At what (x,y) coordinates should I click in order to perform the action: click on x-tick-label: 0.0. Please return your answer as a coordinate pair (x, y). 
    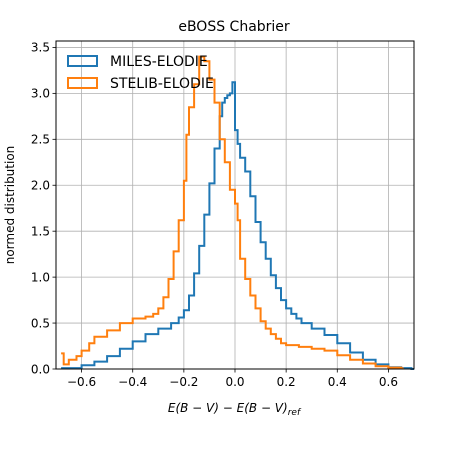
    Looking at the image, I should click on (234, 382).